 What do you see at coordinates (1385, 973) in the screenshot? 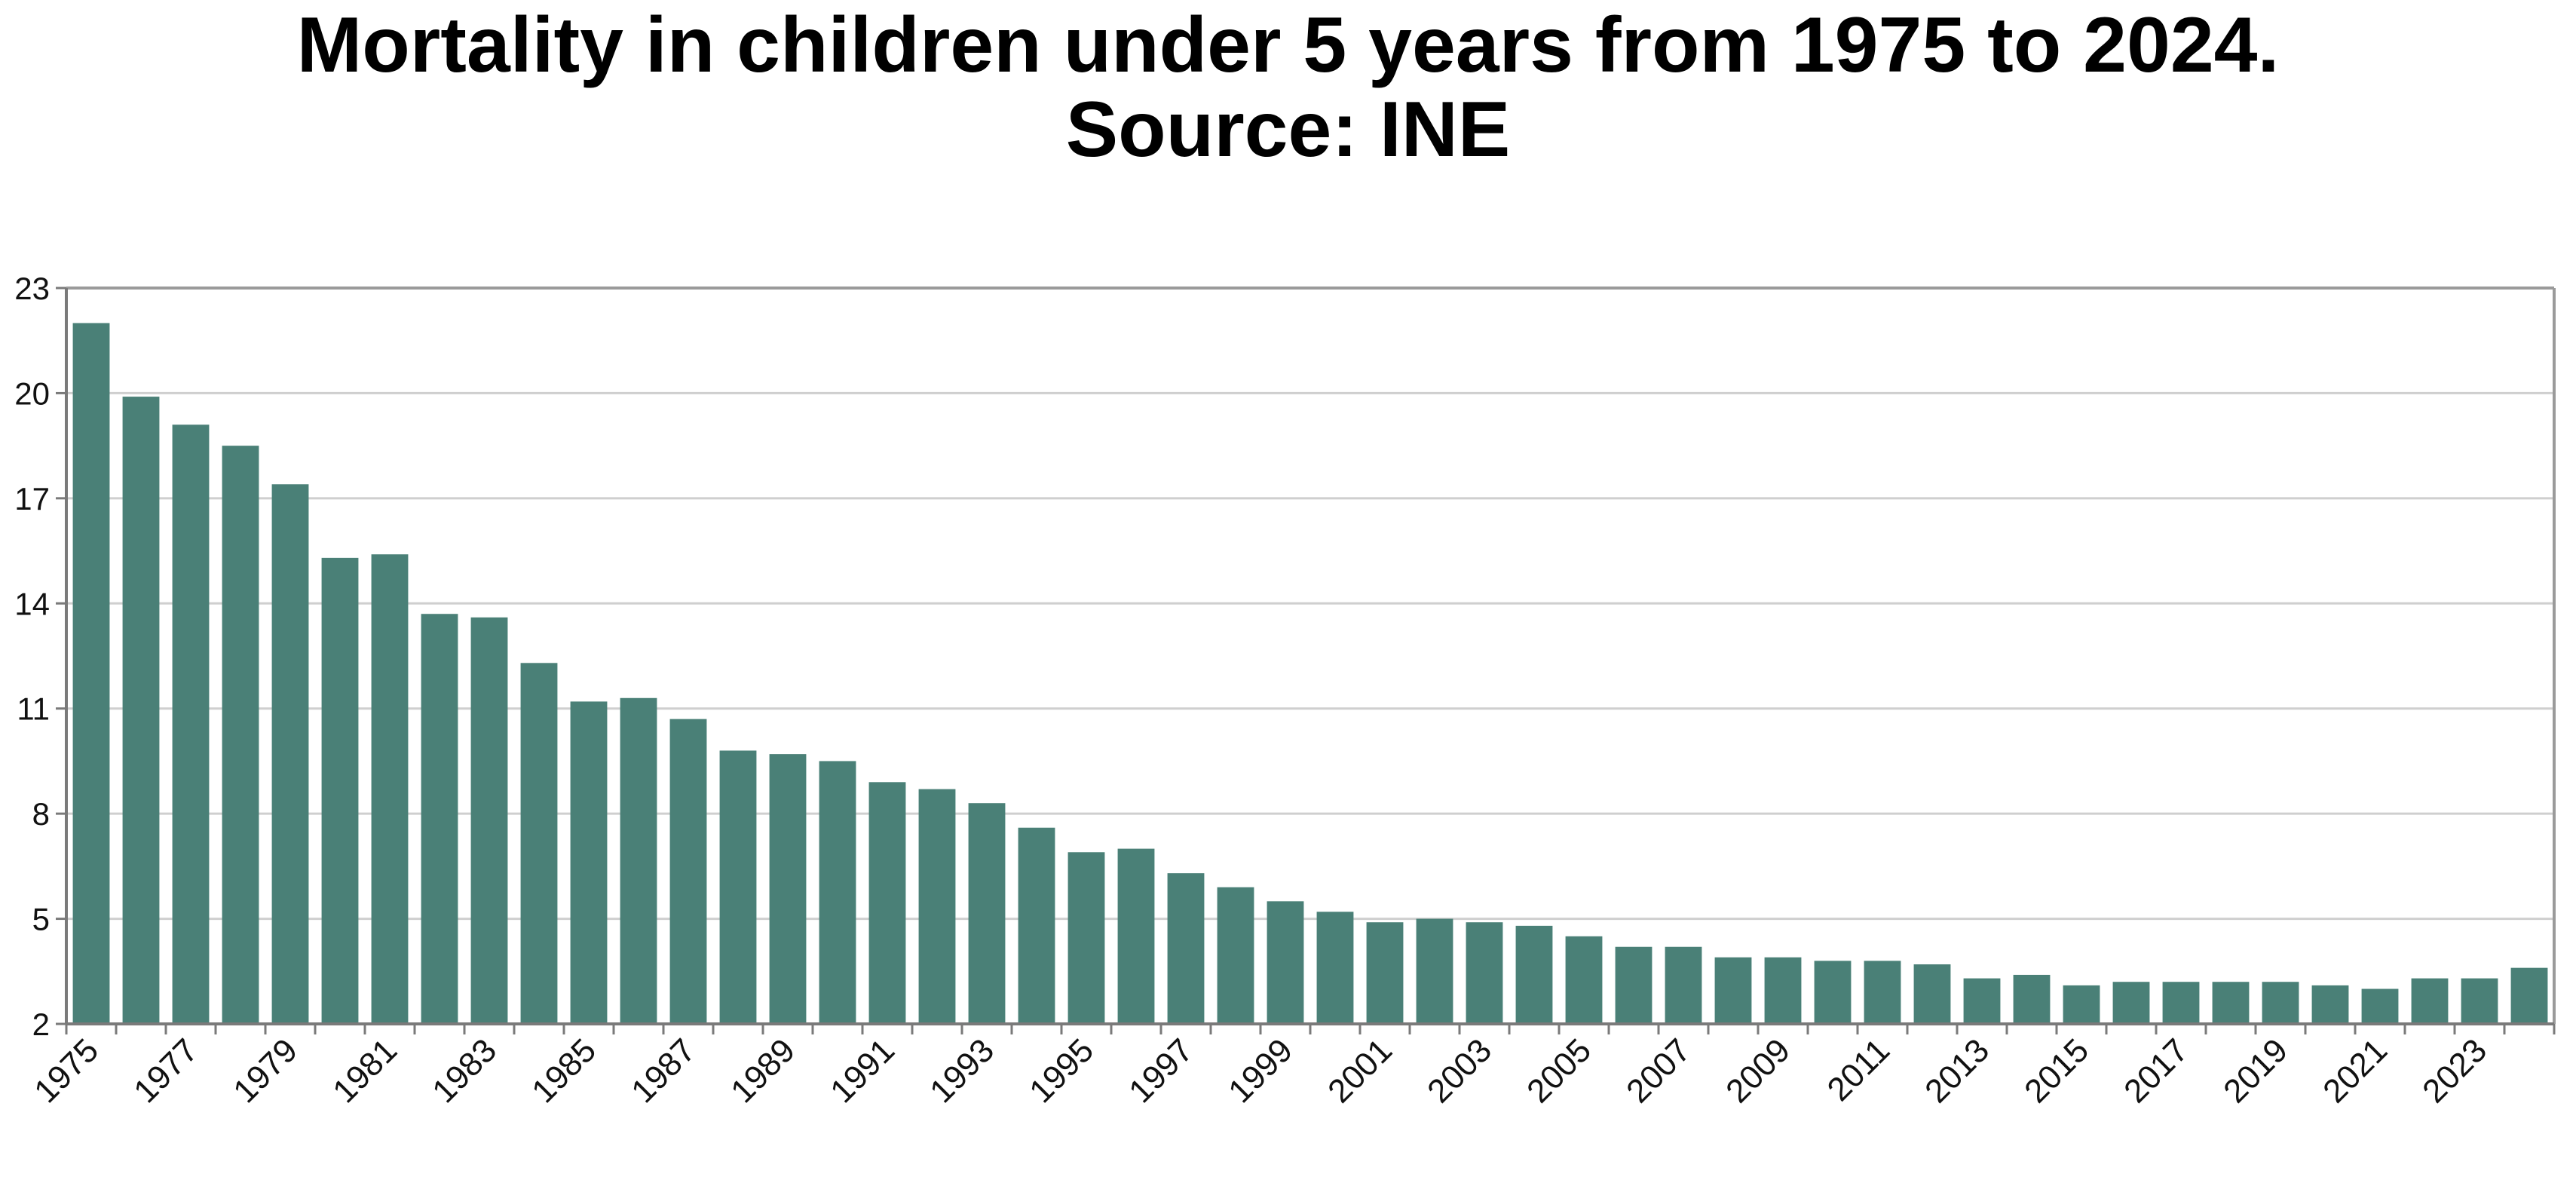
I see `bar-2001` at bounding box center [1385, 973].